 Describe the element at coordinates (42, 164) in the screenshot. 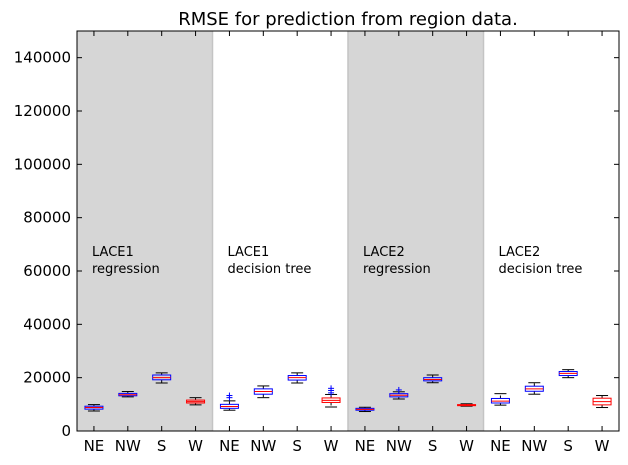

I see `y-tick-label: 100000` at that location.